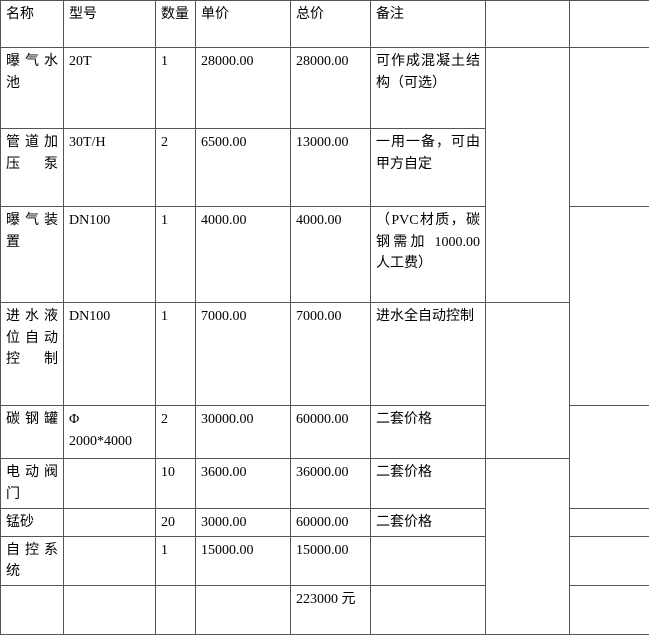 This screenshot has height=635, width=649. I want to click on cell-unit-price: 4000.00, so click(243, 255).